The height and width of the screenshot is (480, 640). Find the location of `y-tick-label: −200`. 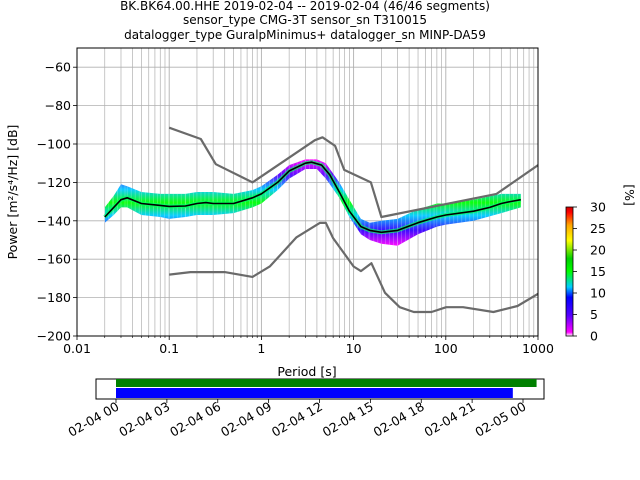

y-tick-label: −200 is located at coordinates (54, 336).